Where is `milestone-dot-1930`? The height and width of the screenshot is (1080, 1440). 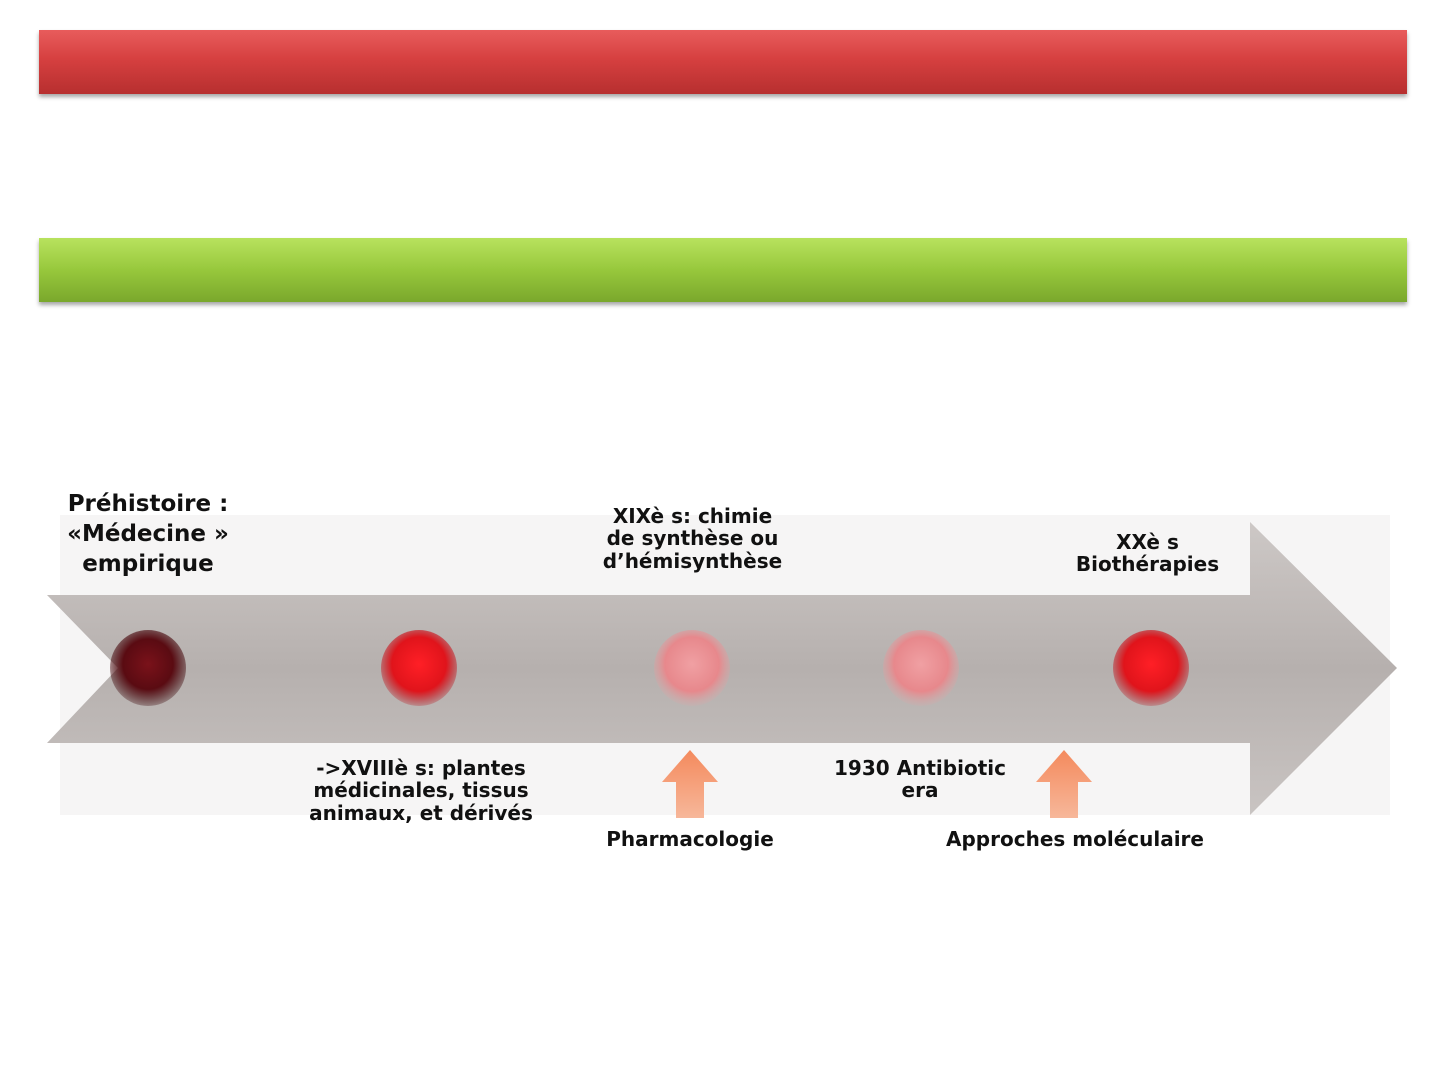
milestone-dot-1930 is located at coordinates (921, 668).